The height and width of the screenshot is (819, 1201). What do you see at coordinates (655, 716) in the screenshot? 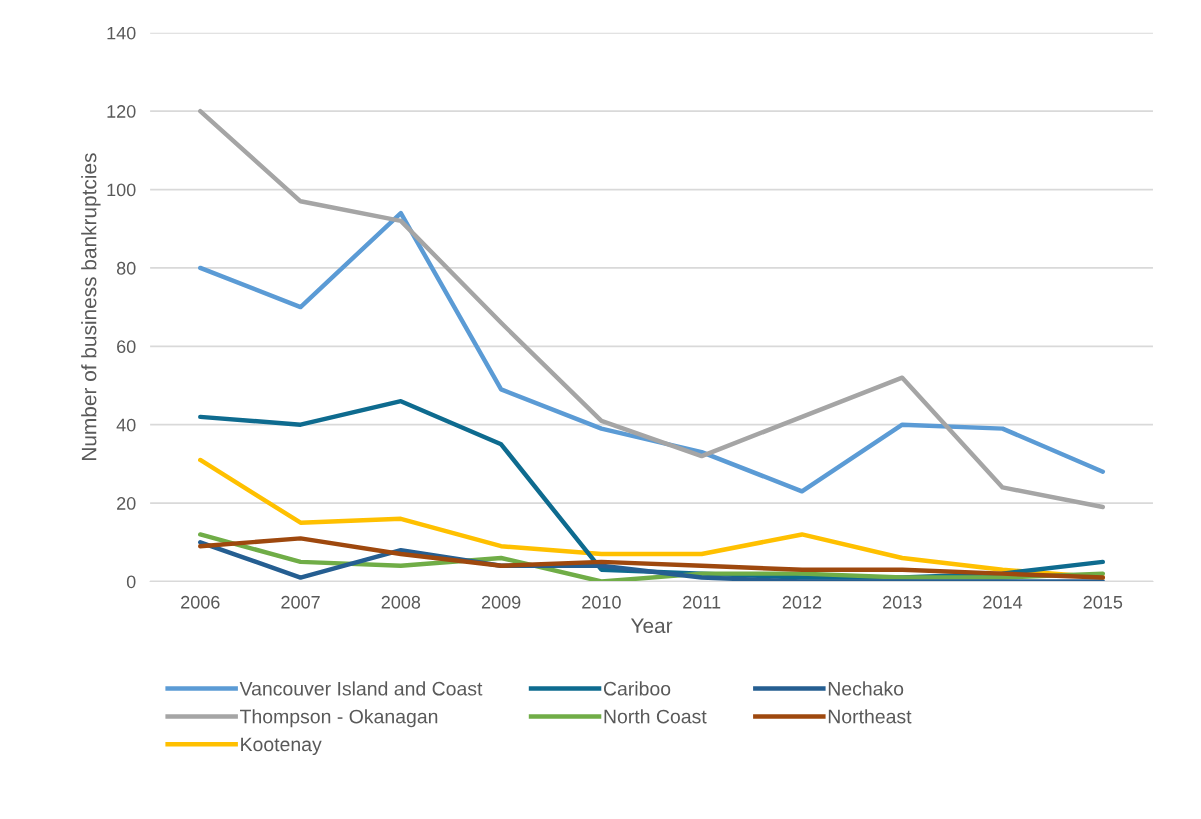
I see `legend-label: North Coast` at bounding box center [655, 716].